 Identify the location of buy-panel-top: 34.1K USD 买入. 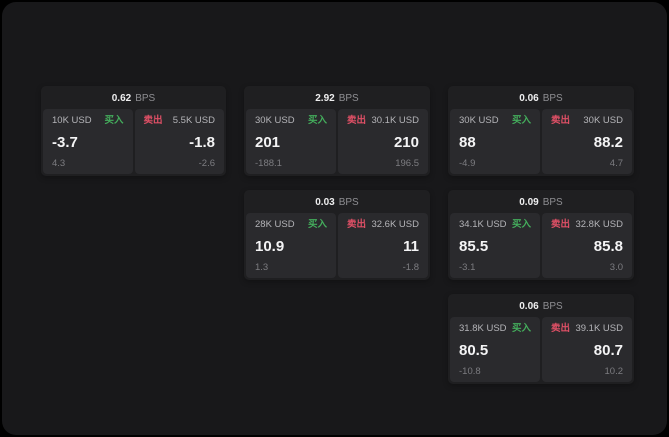
(495, 225).